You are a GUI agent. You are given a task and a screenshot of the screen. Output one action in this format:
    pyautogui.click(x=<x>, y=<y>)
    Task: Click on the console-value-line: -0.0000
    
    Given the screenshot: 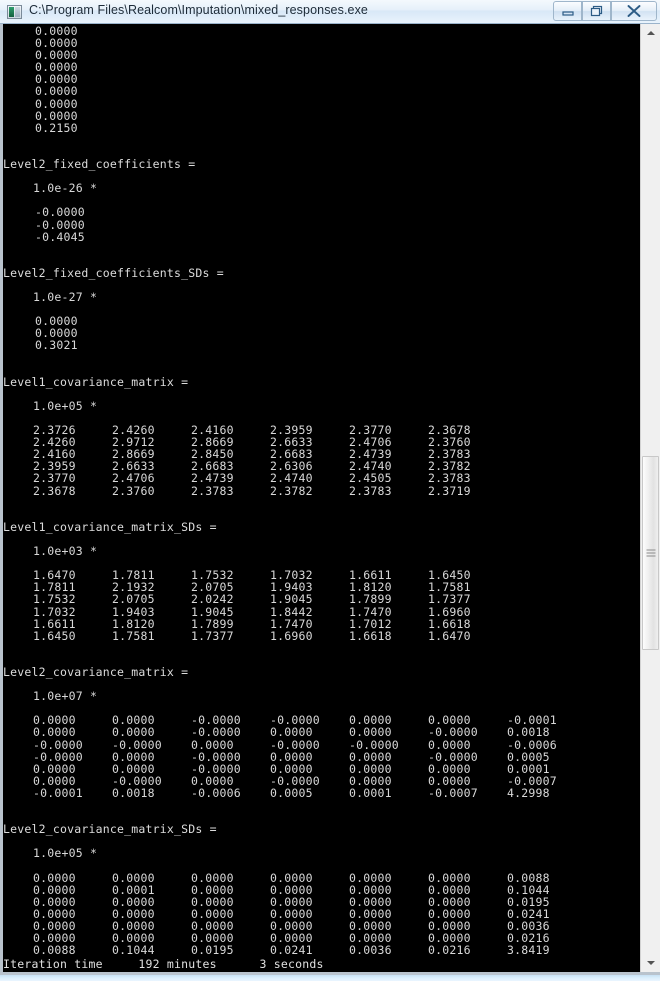 What is the action you would take?
    pyautogui.click(x=60, y=212)
    